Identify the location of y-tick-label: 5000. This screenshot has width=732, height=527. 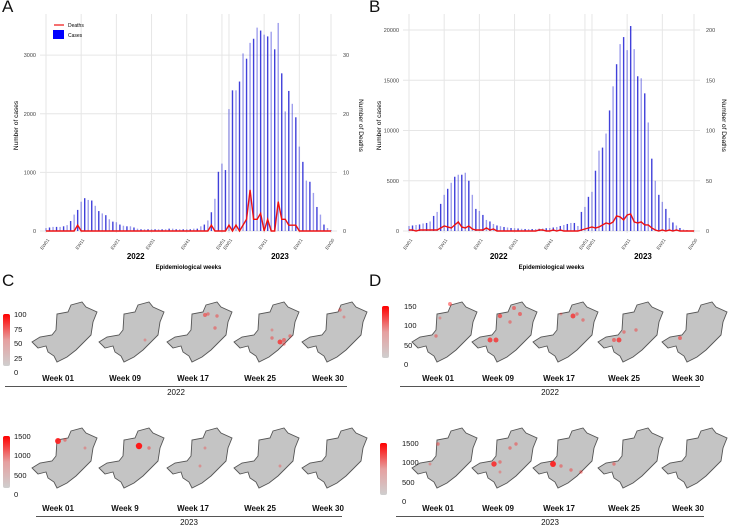
(393, 182).